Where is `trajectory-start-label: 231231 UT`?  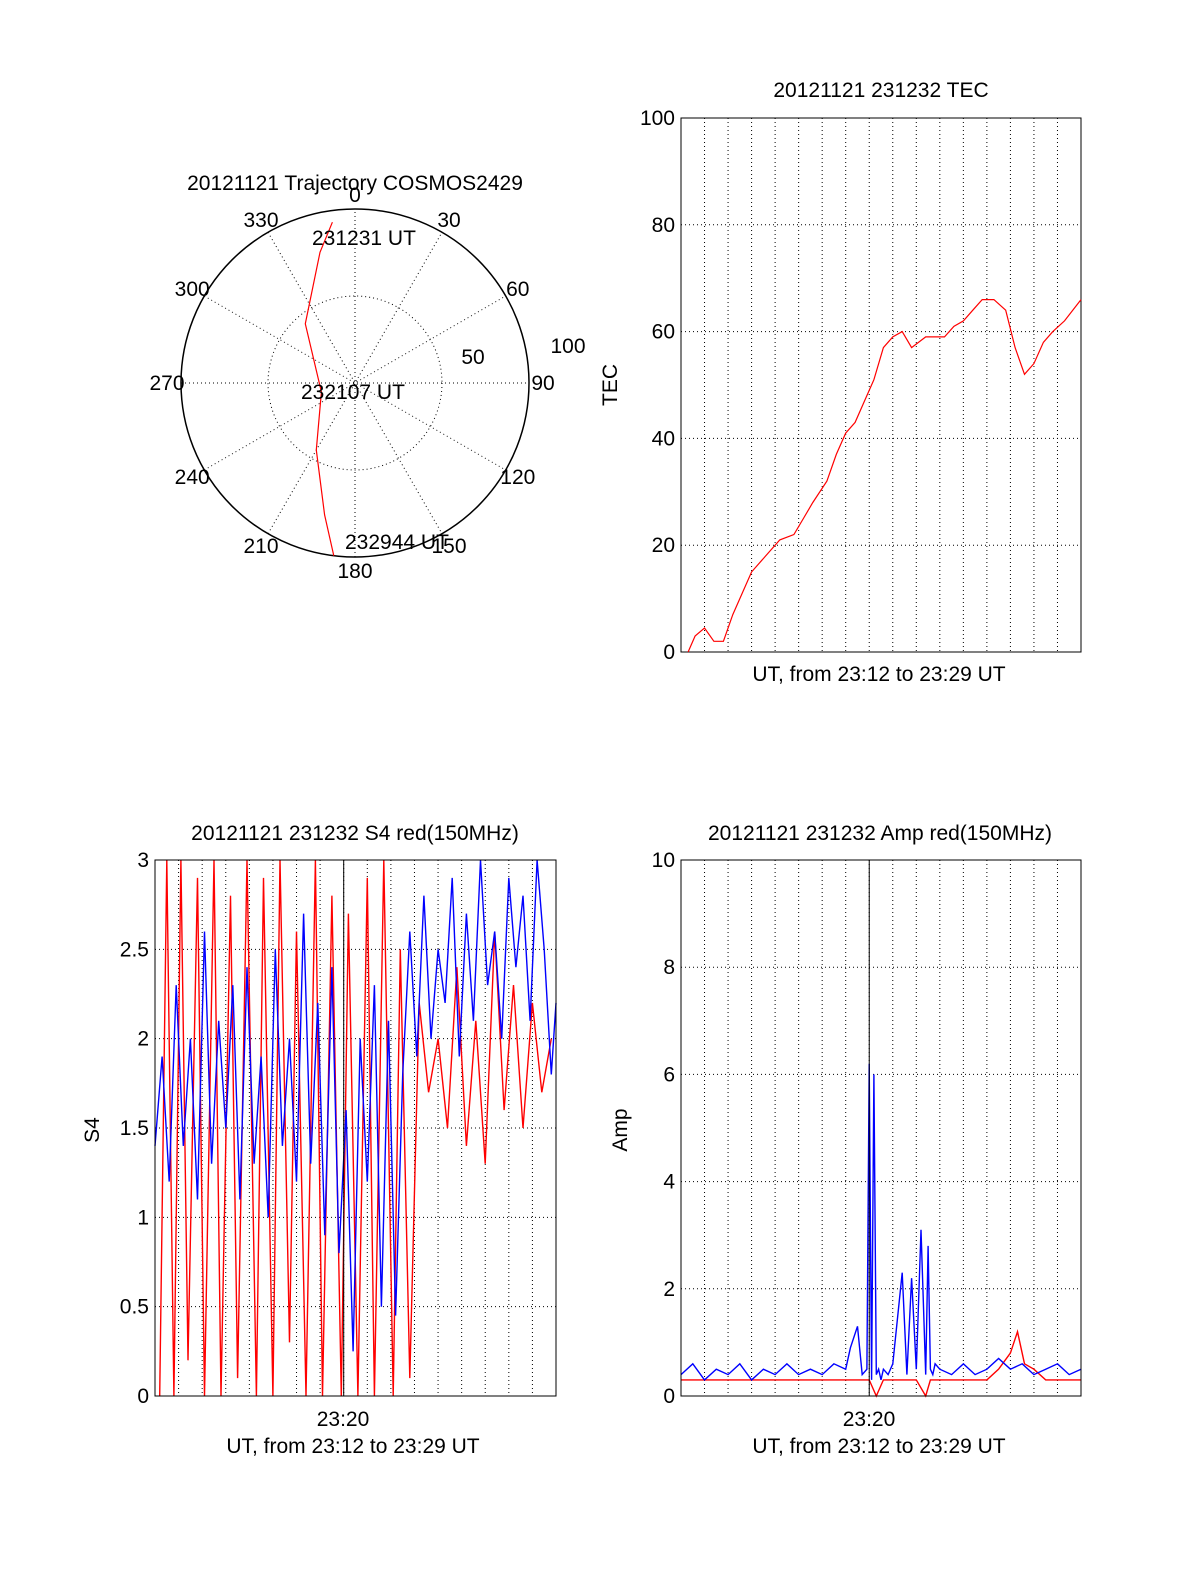 trajectory-start-label: 231231 UT is located at coordinates (364, 238).